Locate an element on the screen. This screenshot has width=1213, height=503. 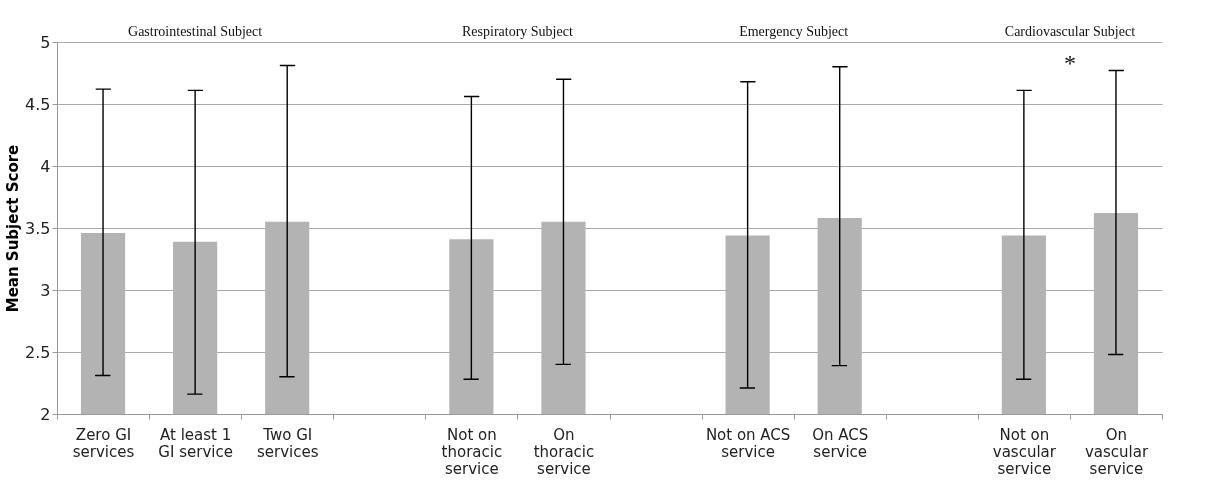
text: Emergency Subject is located at coordinates (794, 31).